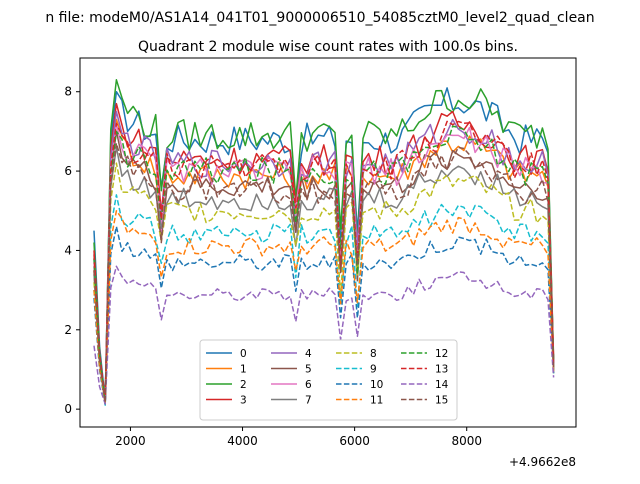  Describe the element at coordinates (243, 401) in the screenshot. I see `legend-label-3: 3` at that location.